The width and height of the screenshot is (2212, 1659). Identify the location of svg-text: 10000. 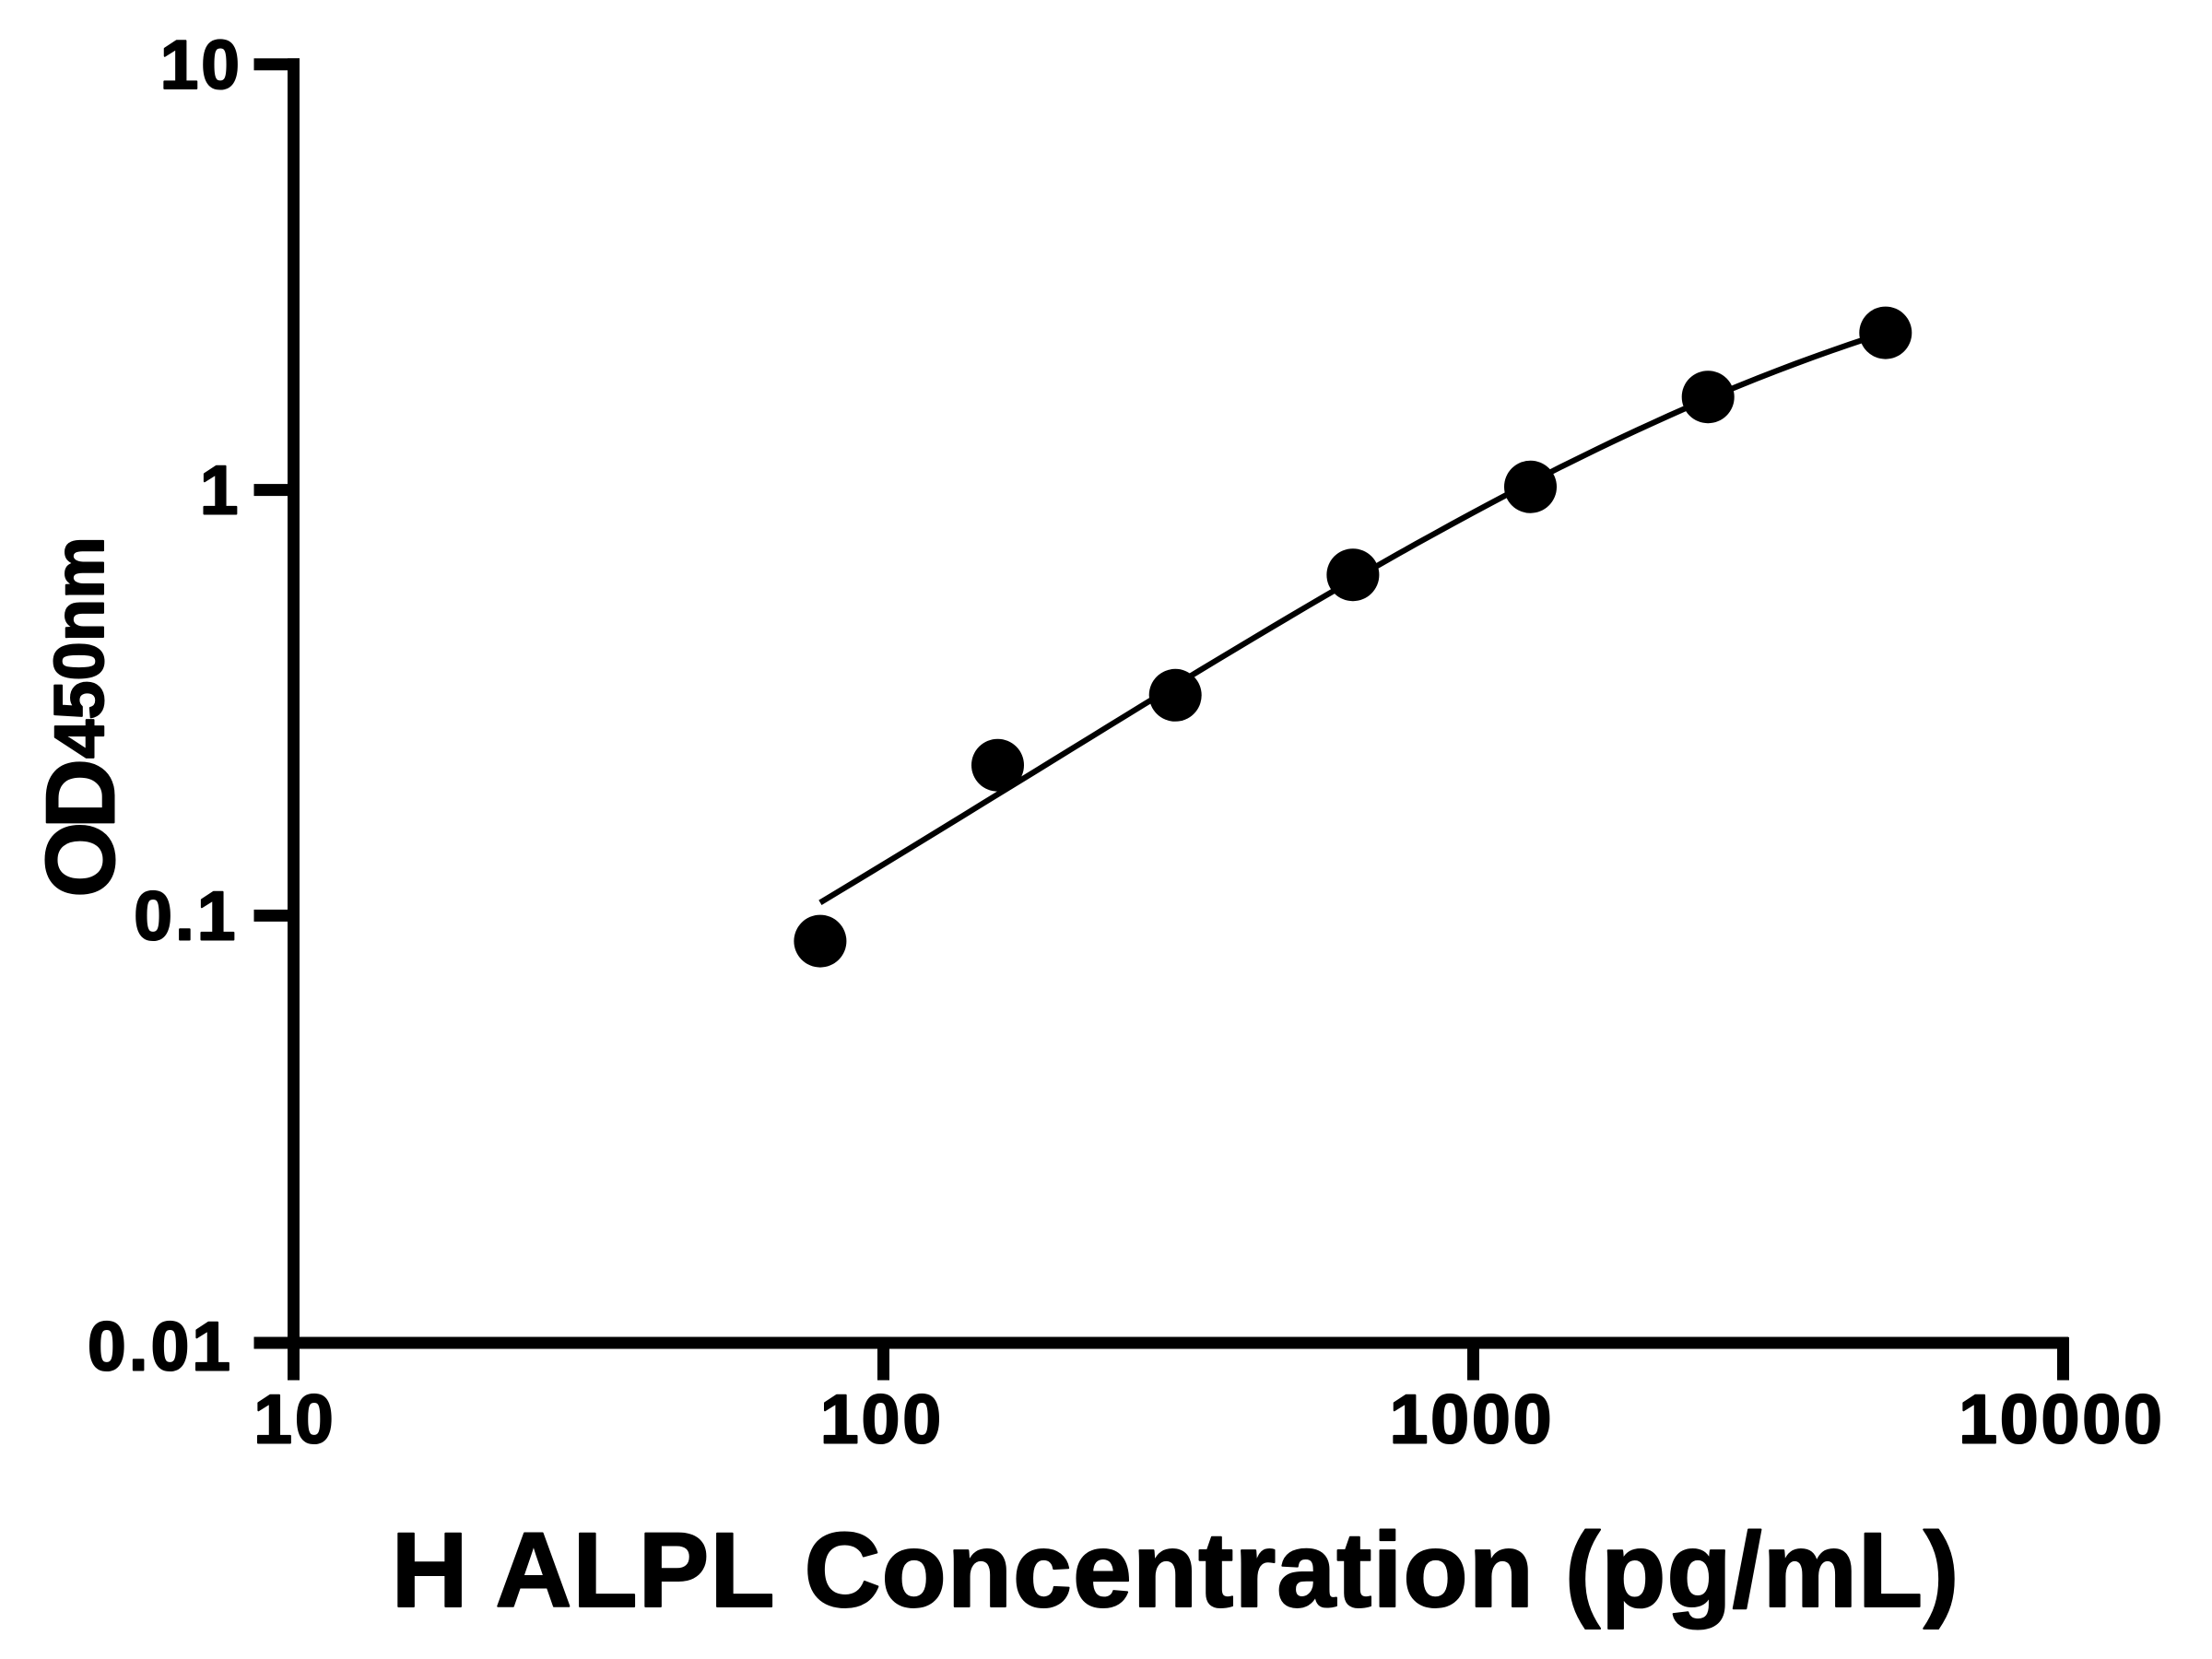
(2062, 1419).